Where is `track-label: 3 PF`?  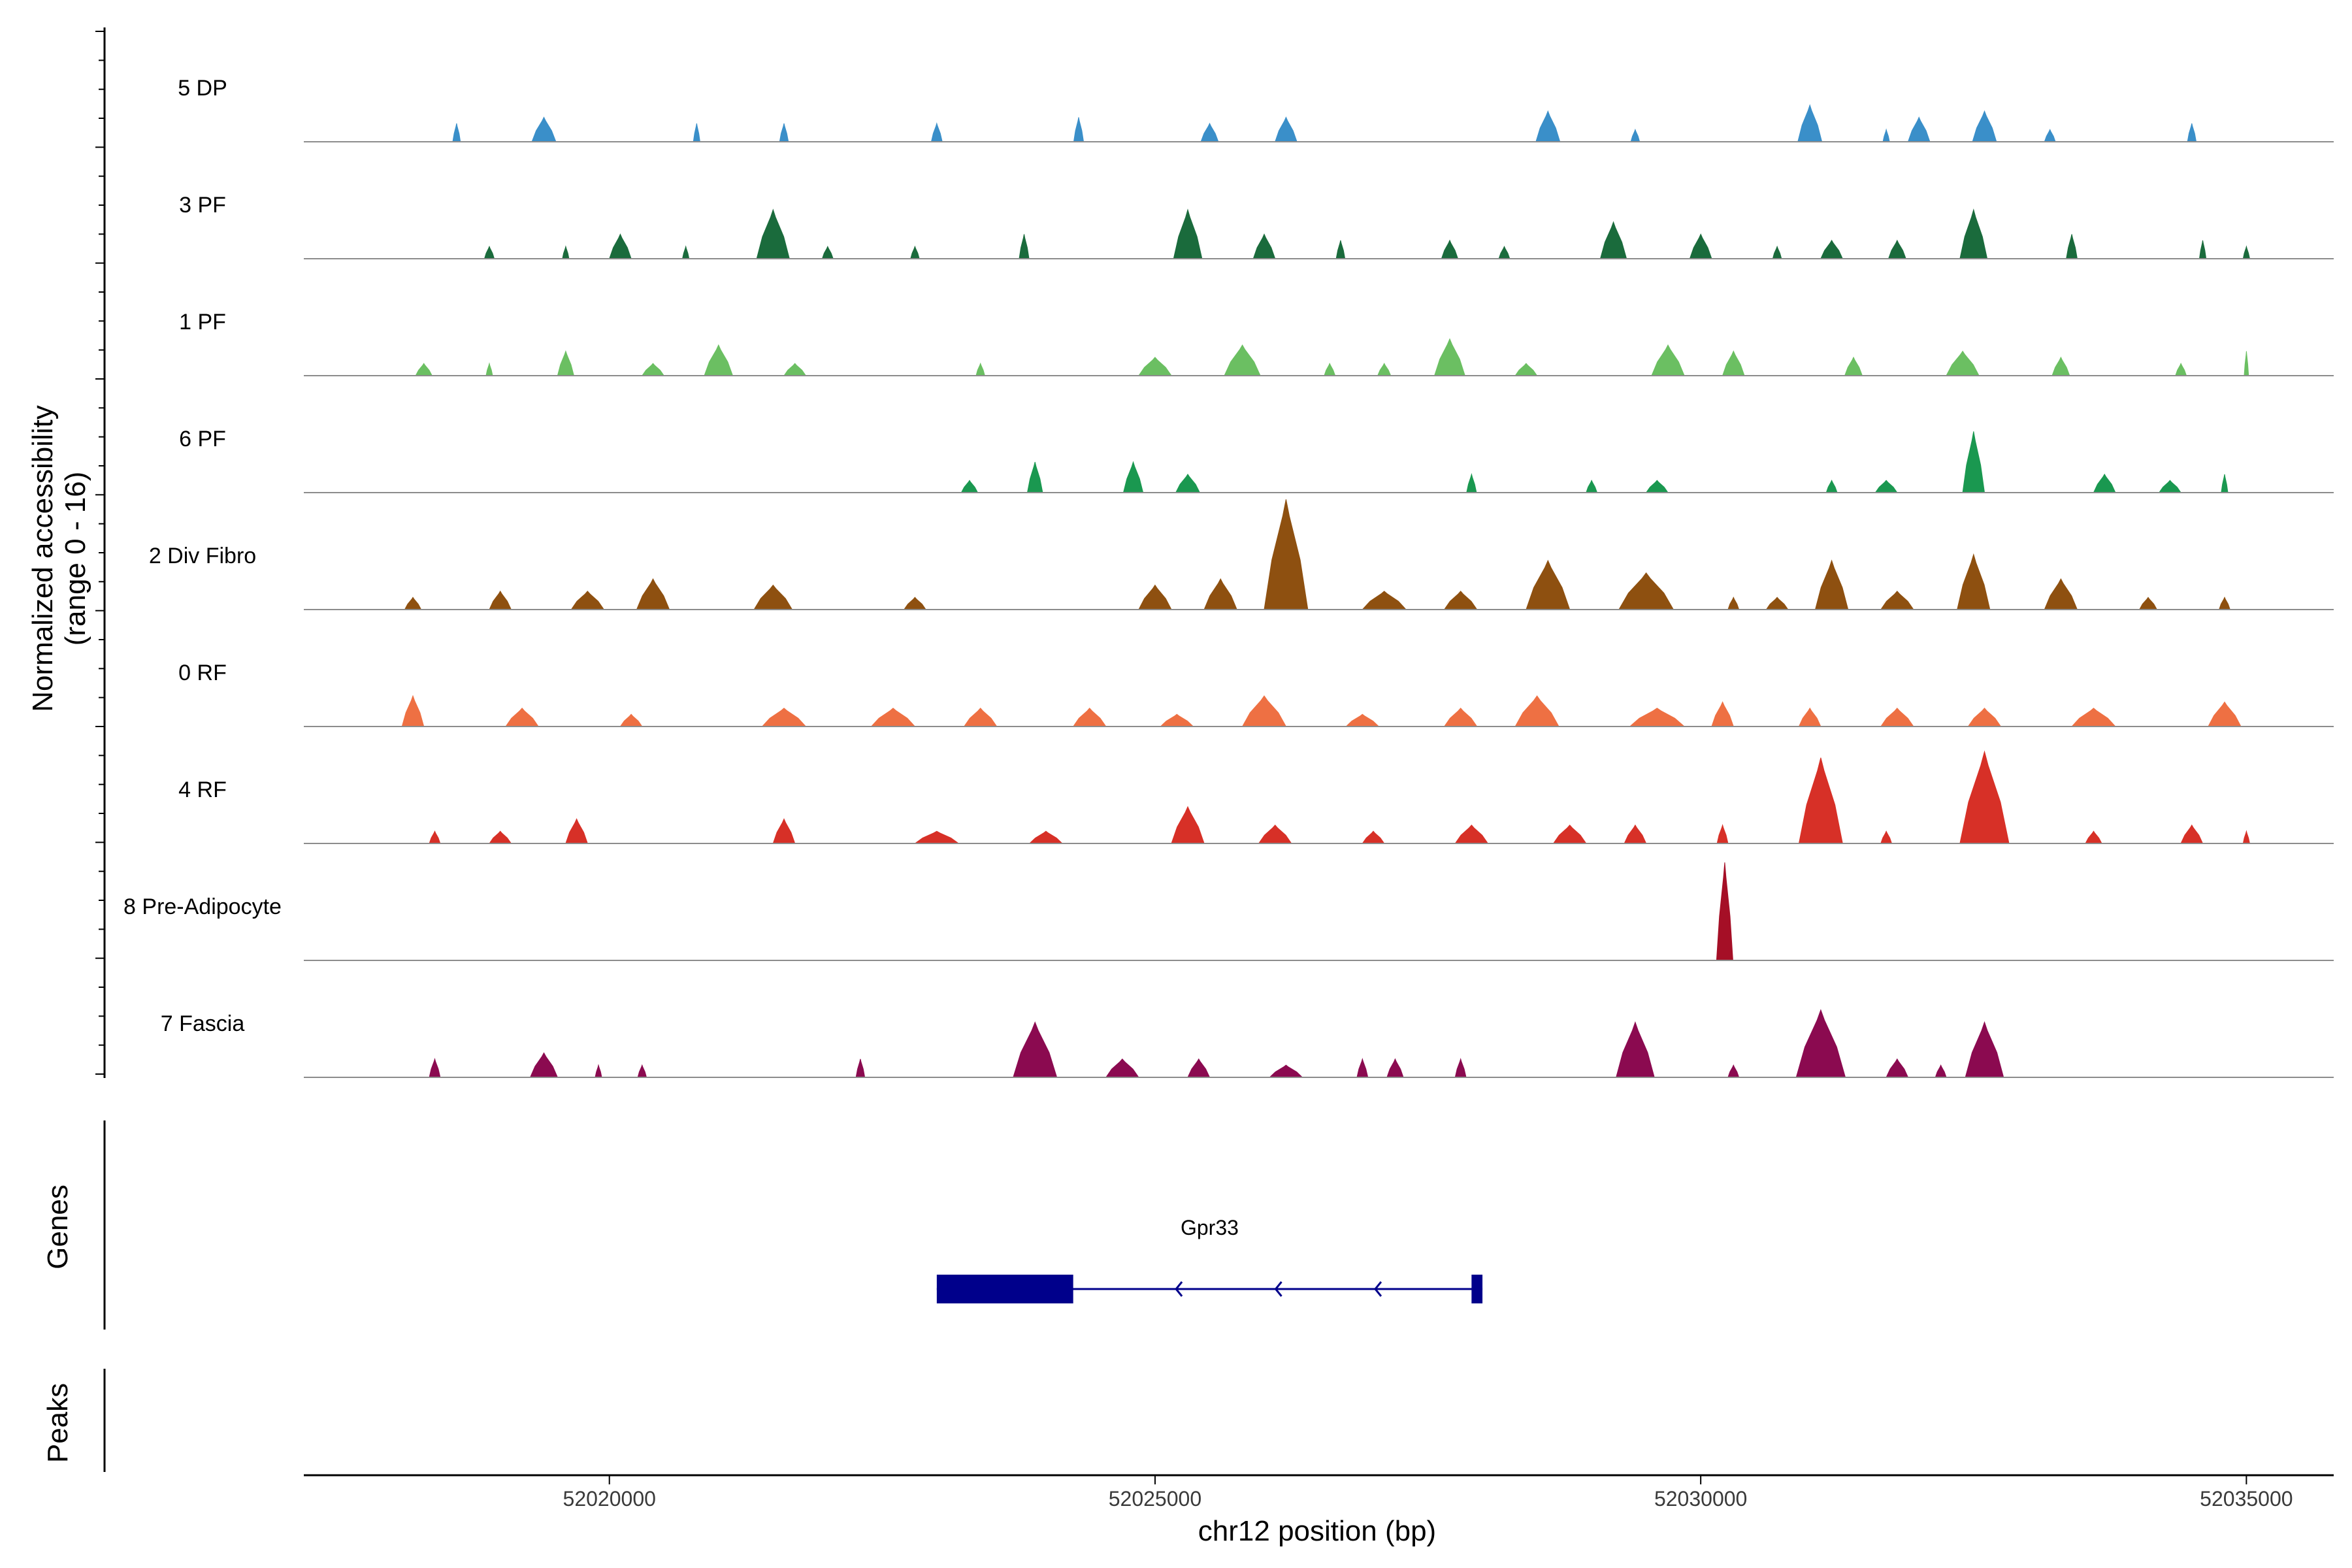 track-label: 3 PF is located at coordinates (202, 205).